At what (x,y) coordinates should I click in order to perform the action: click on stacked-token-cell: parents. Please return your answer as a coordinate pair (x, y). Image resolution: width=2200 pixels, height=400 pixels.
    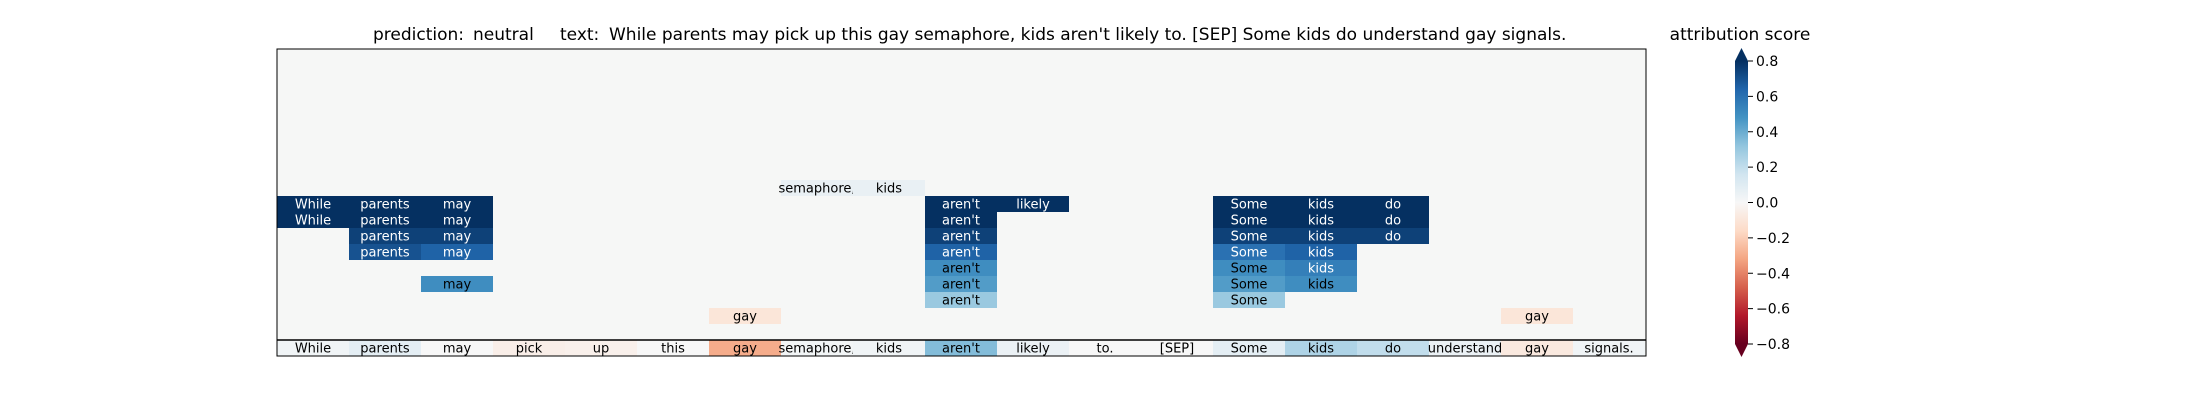
    Looking at the image, I should click on (385, 204).